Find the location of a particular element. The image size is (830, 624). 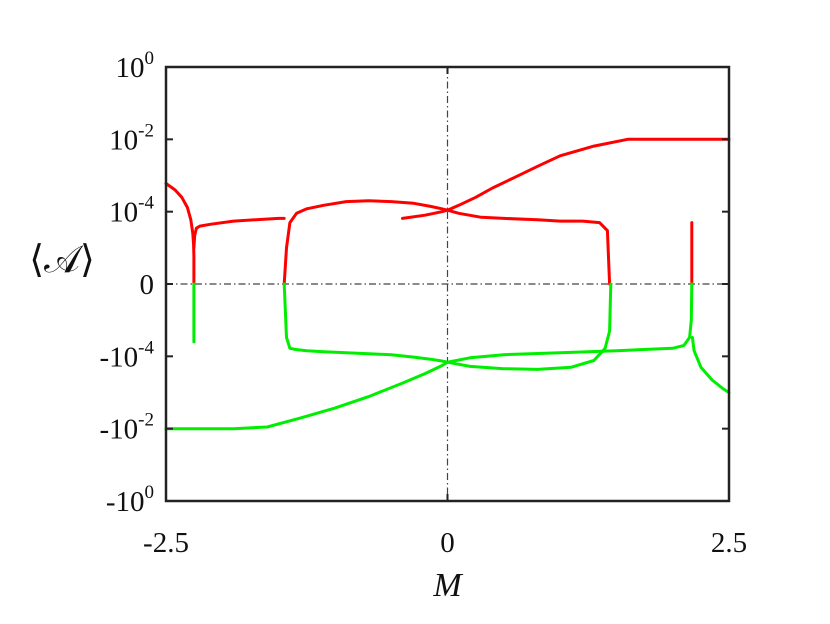

y-tick-label-base: 0 is located at coordinates (147, 285).